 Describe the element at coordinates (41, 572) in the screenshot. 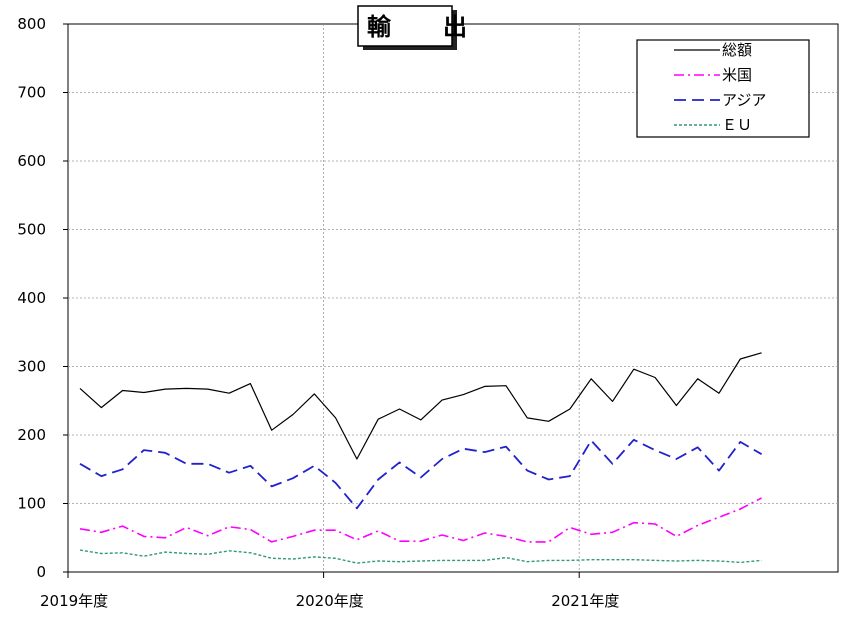

I see `y-tick-label: 0` at that location.